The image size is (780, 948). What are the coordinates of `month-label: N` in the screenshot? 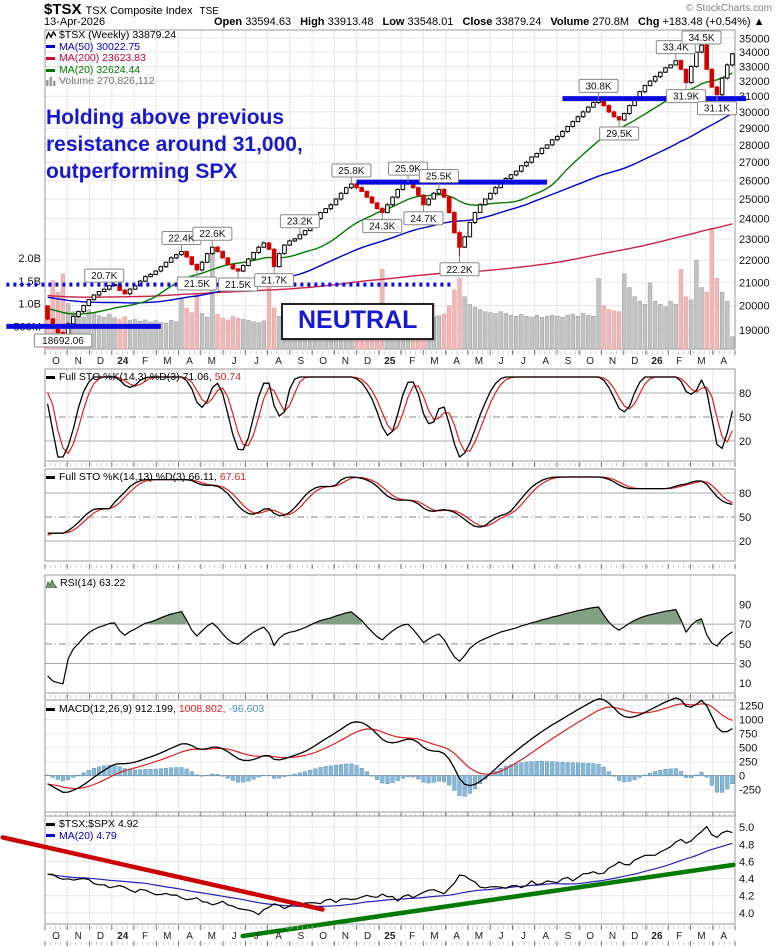 It's located at (612, 936).